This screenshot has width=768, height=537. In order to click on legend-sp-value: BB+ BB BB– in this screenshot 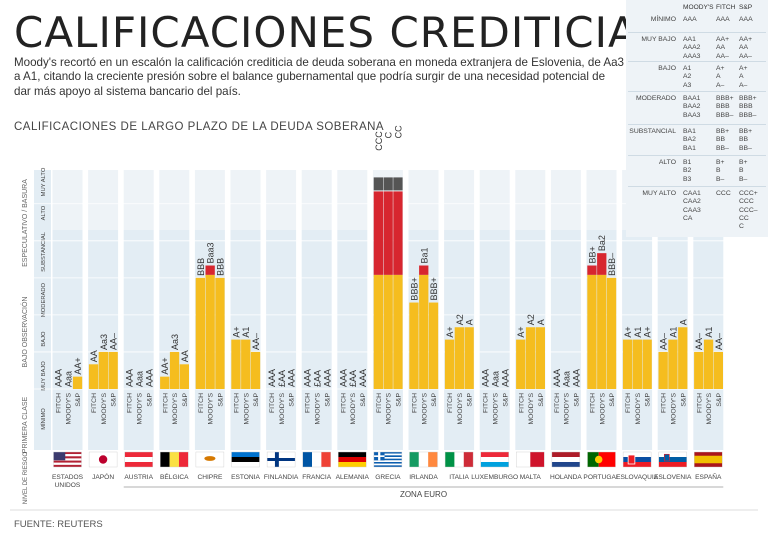, I will do `click(746, 140)`.